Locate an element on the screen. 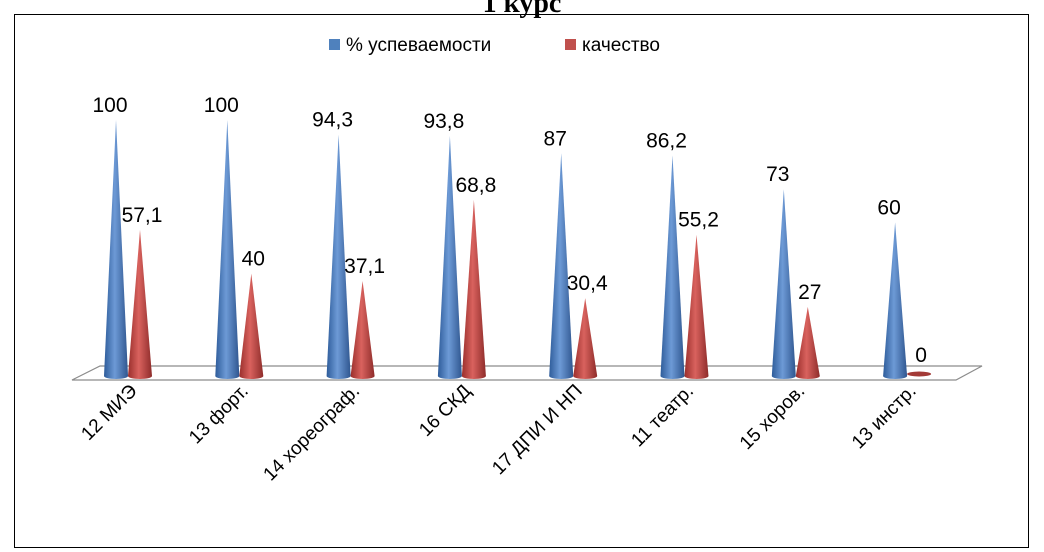 The width and height of the screenshot is (1044, 552). success-value-label-4: 93,8 is located at coordinates (443, 121).